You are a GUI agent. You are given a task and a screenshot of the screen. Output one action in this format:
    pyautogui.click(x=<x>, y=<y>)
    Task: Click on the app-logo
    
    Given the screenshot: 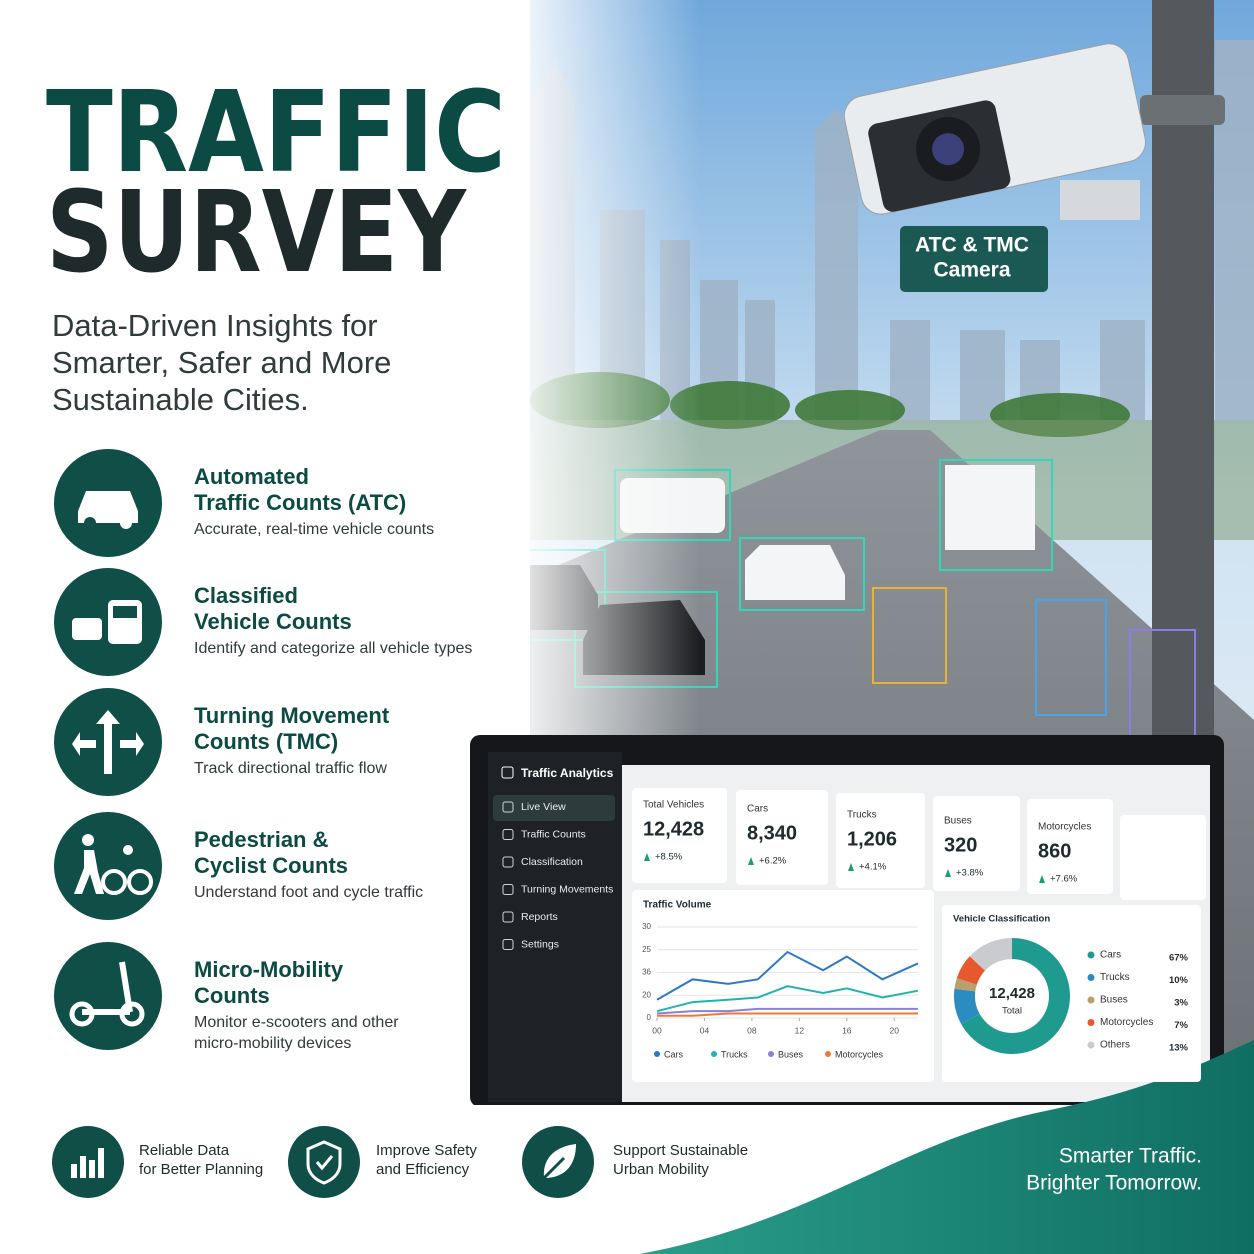 What is the action you would take?
    pyautogui.click(x=507, y=772)
    